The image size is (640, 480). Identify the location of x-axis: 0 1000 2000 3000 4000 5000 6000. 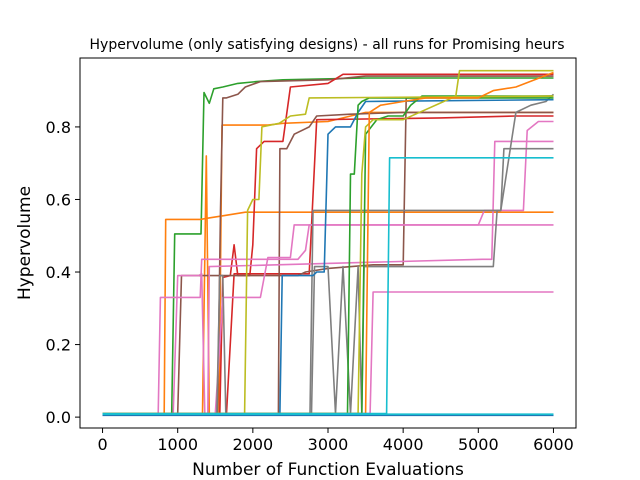
(335, 441).